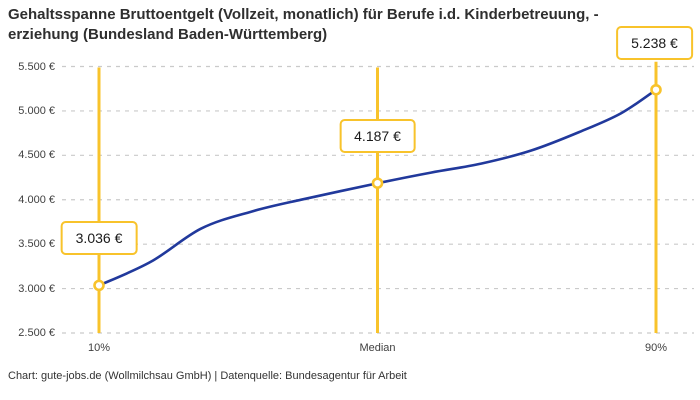  What do you see at coordinates (99, 285) in the screenshot?
I see `data-point-marker-10%` at bounding box center [99, 285].